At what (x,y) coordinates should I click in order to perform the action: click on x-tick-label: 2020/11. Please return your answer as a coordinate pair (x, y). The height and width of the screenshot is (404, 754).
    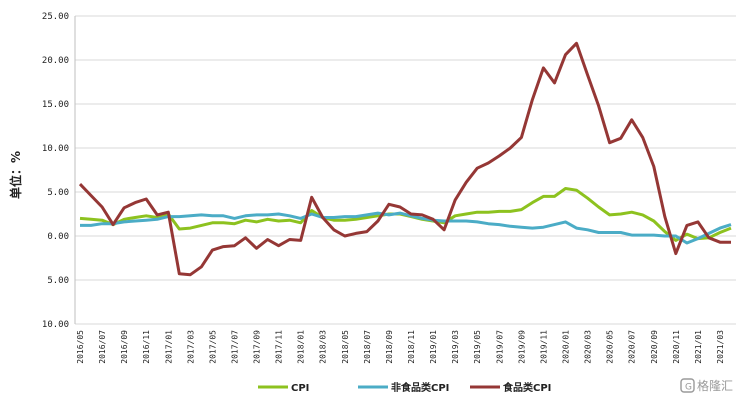
    Looking at the image, I should click on (676, 347).